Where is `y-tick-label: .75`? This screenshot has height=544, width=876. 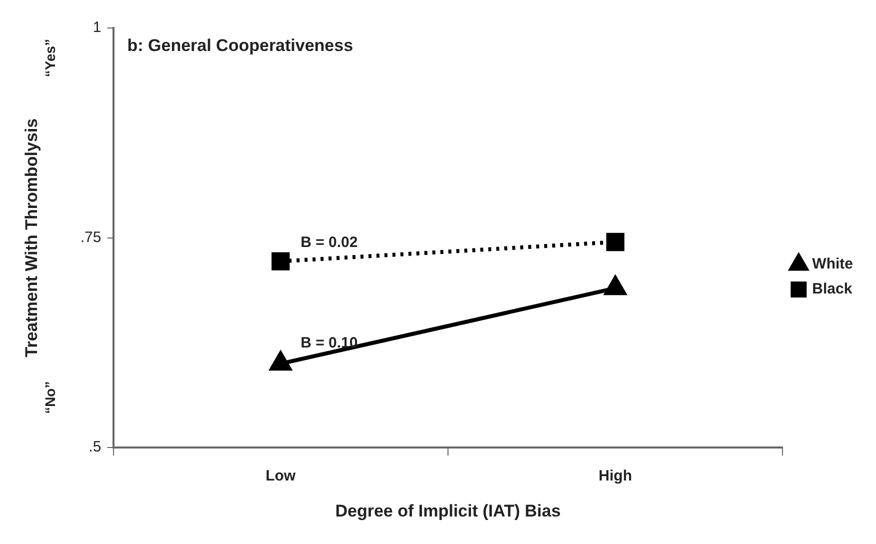
y-tick-label: .75 is located at coordinates (91, 237).